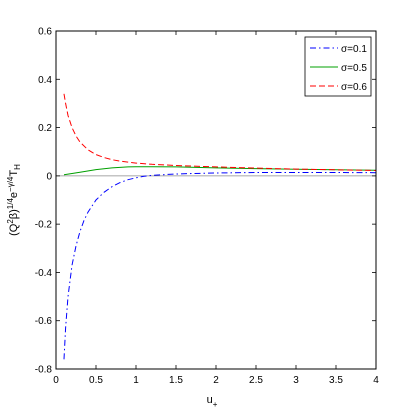 The height and width of the screenshot is (415, 415). I want to click on x-tick-label: 2.5, so click(256, 380).